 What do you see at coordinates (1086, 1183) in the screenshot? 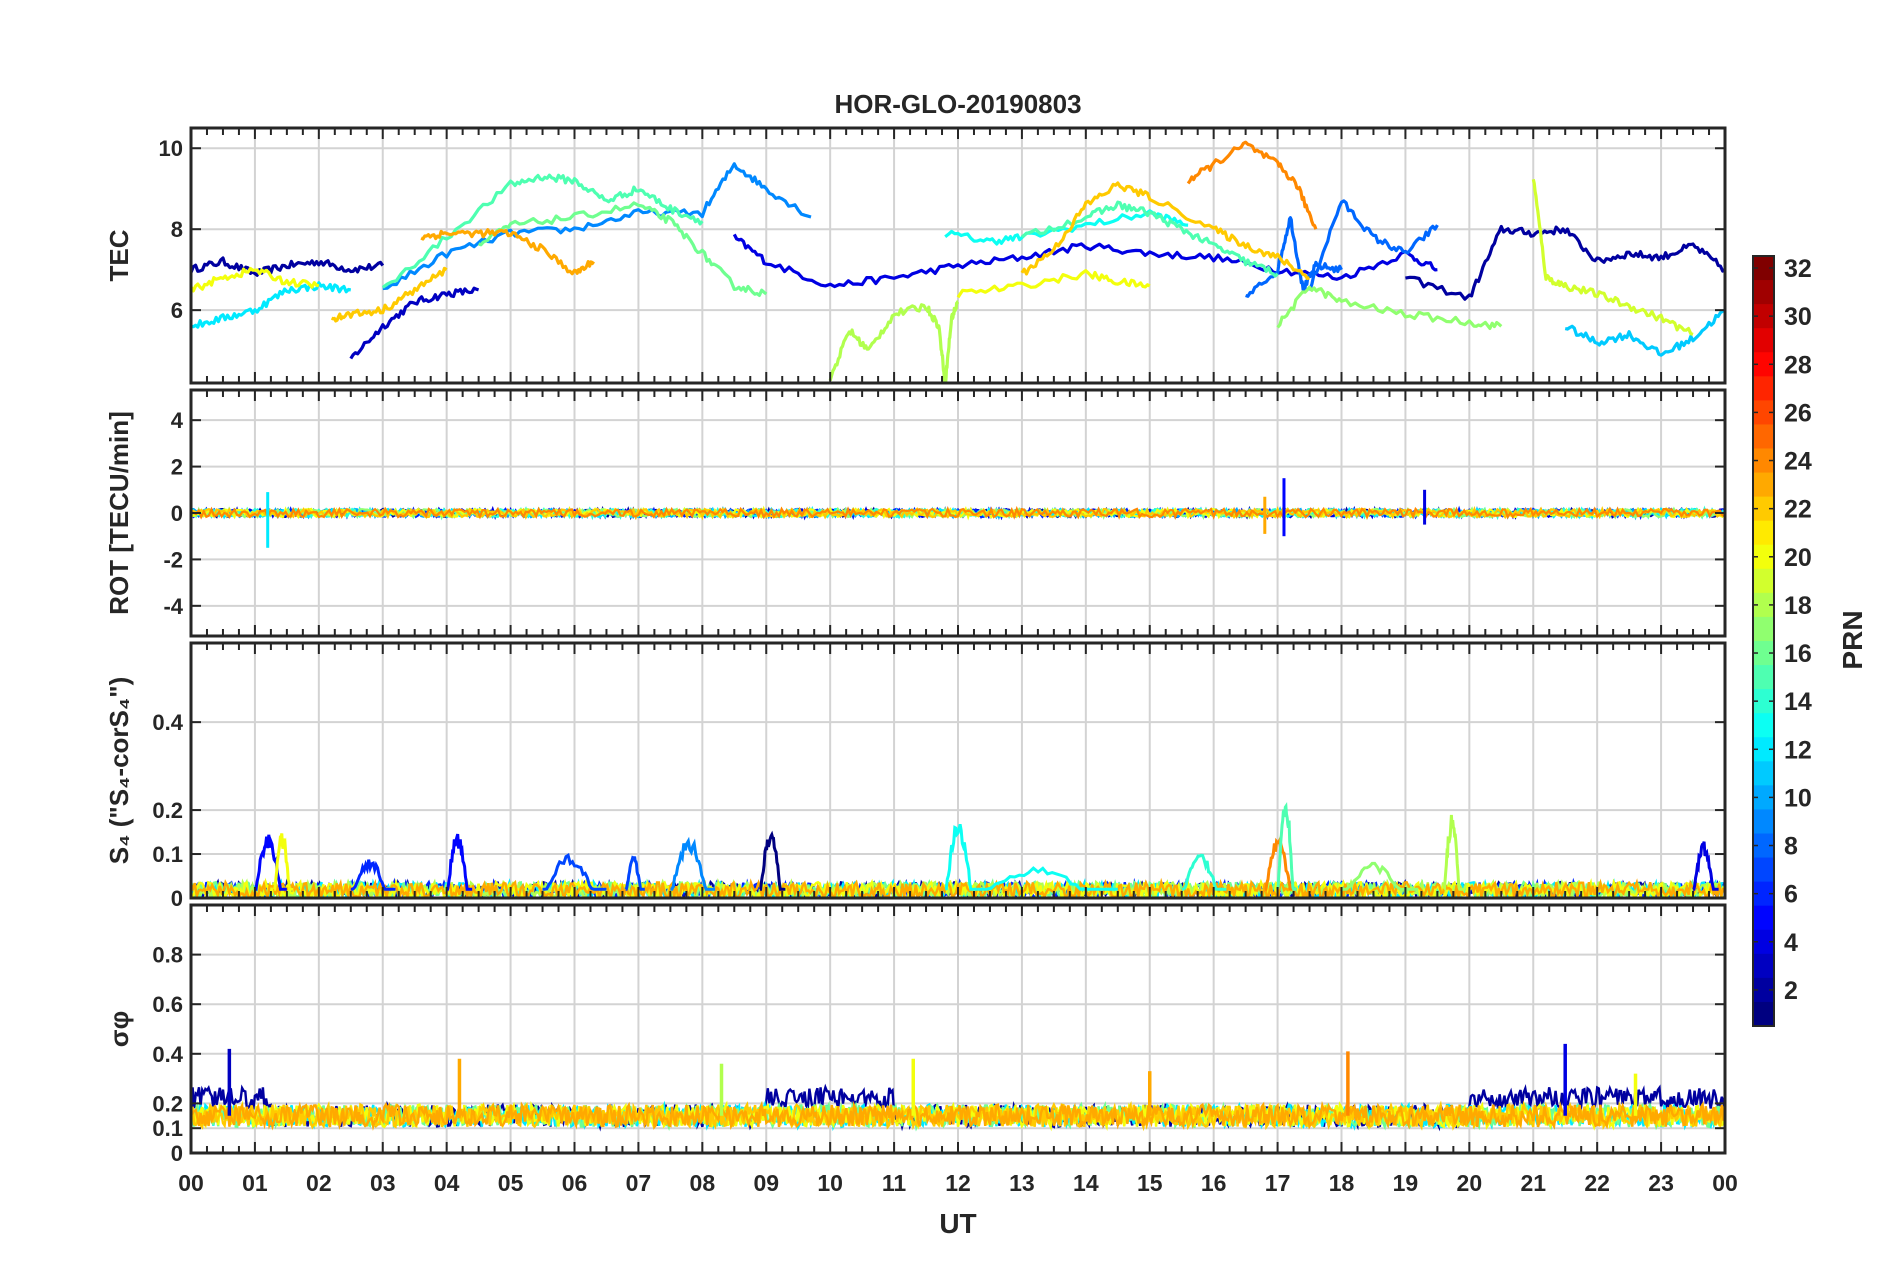
I see `x-tick-label: 14` at bounding box center [1086, 1183].